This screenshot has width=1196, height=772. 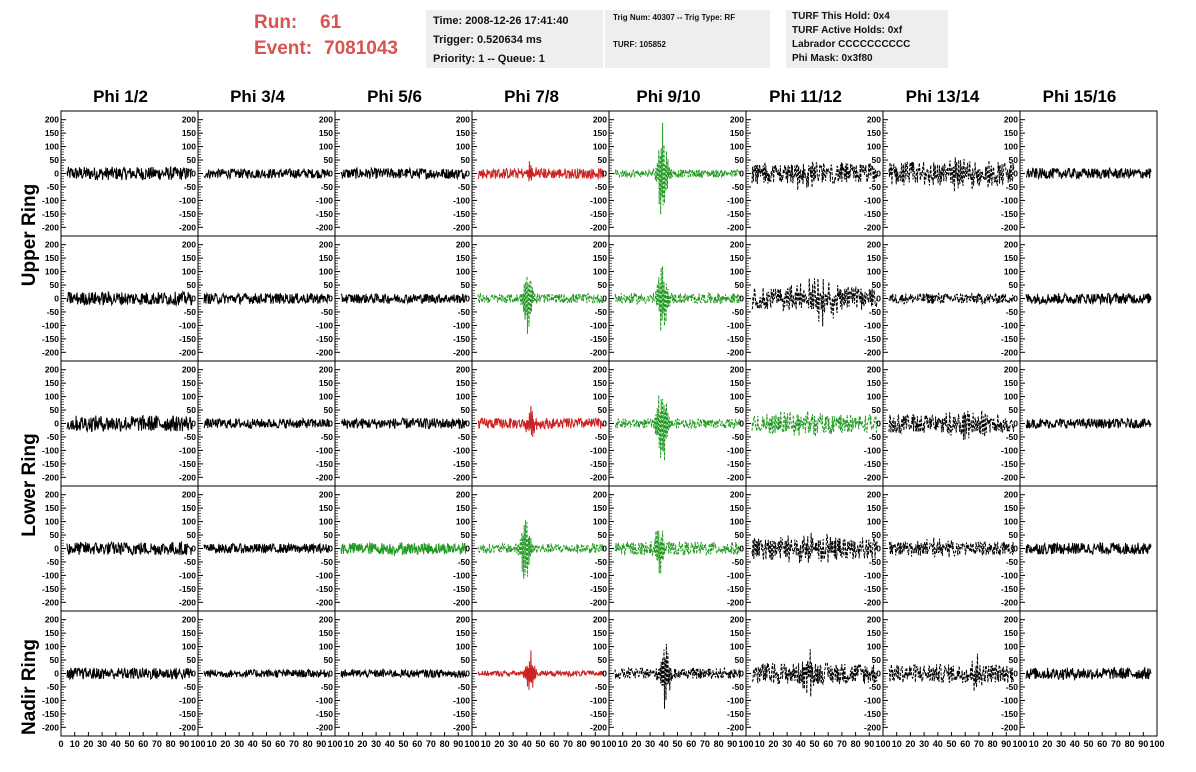 I want to click on turf-hold-text: TURF This Hold: 0x4, so click(x=841, y=16).